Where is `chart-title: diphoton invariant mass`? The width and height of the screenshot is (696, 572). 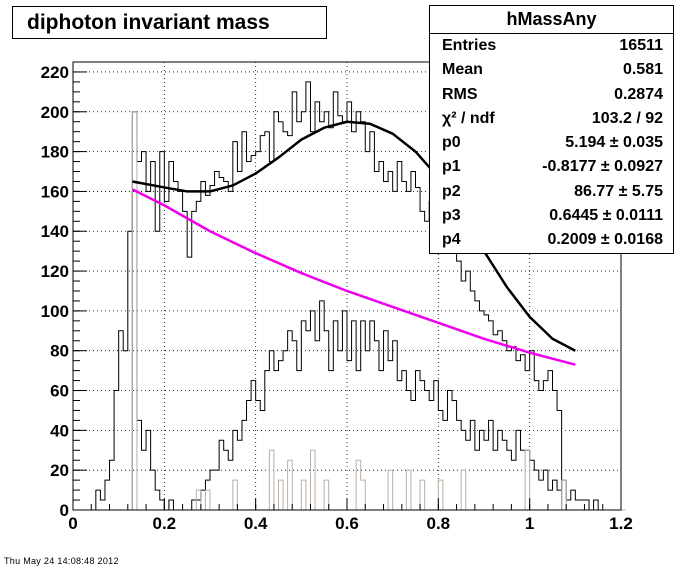
chart-title: diphoton invariant mass is located at coordinates (169, 22).